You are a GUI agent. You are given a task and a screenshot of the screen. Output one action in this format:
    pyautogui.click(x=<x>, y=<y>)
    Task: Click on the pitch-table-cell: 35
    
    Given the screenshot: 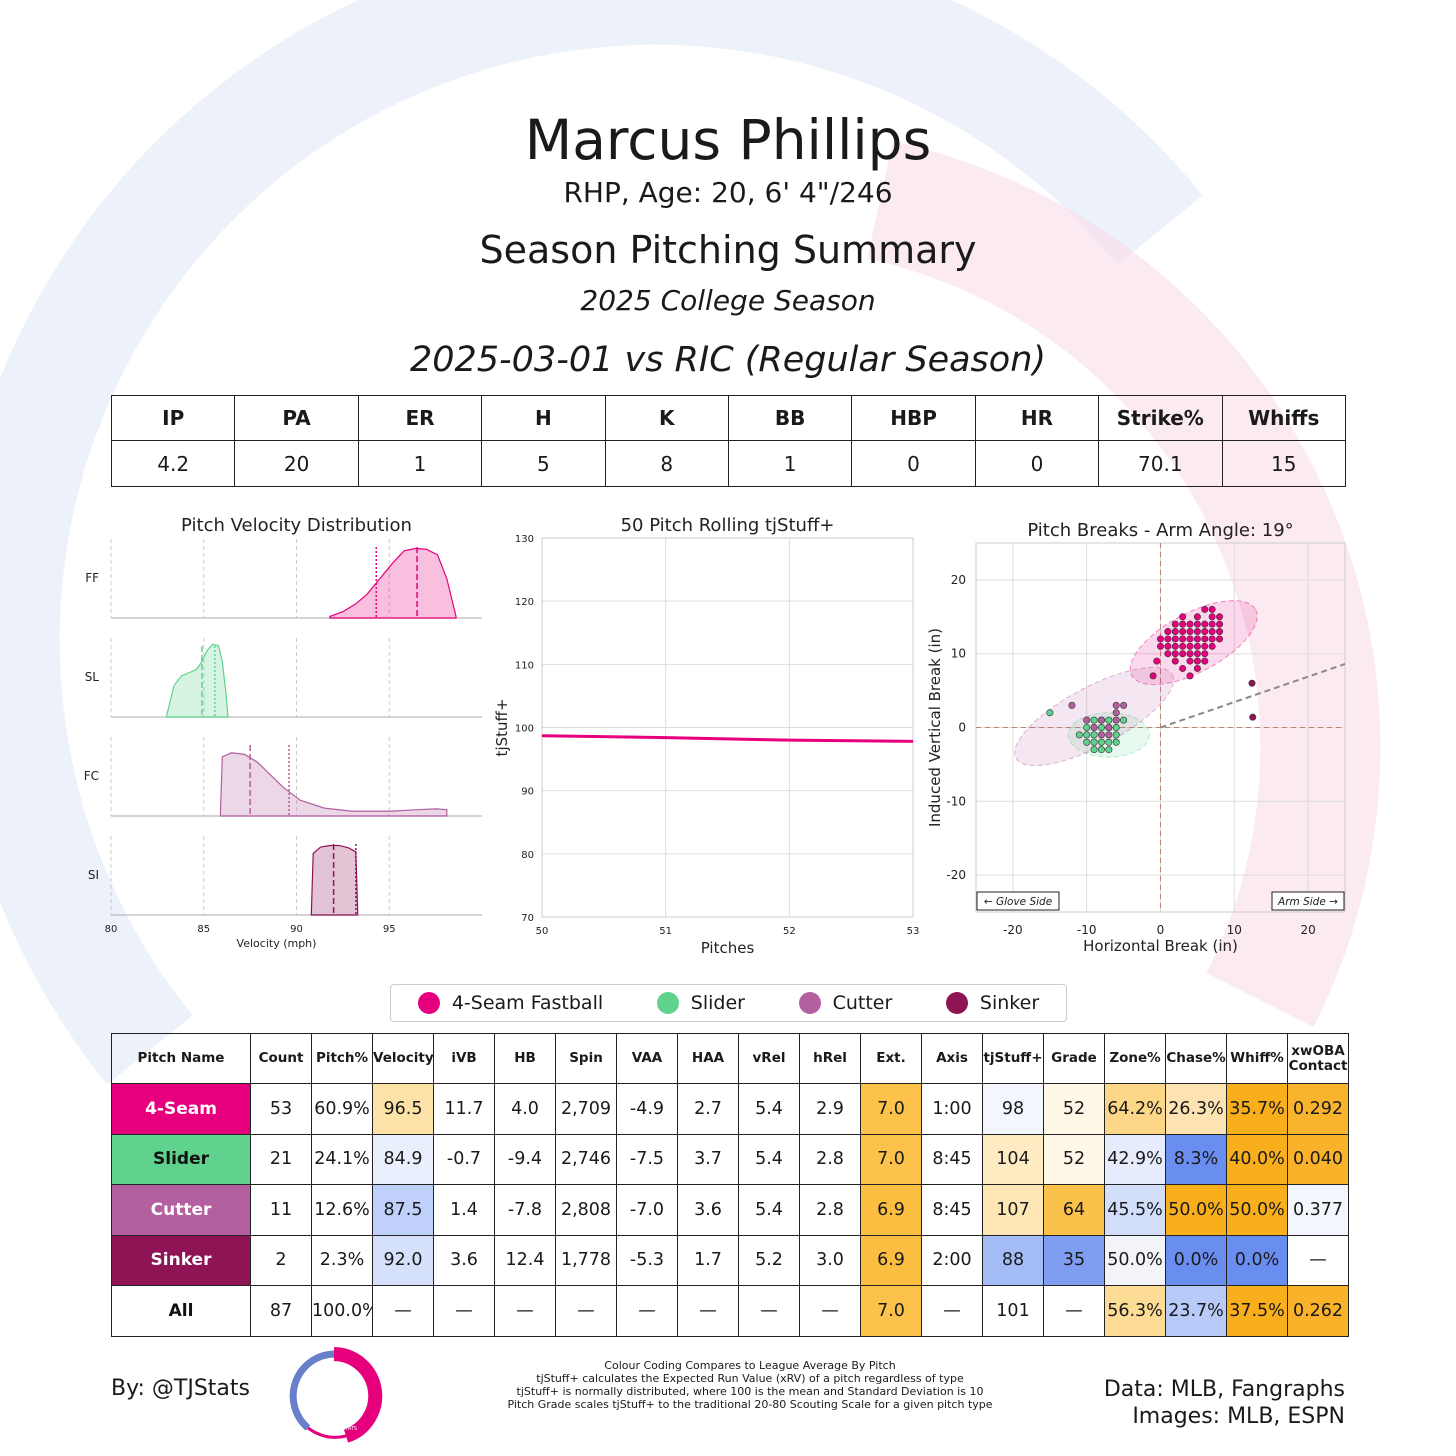 What is the action you would take?
    pyautogui.click(x=1074, y=1260)
    